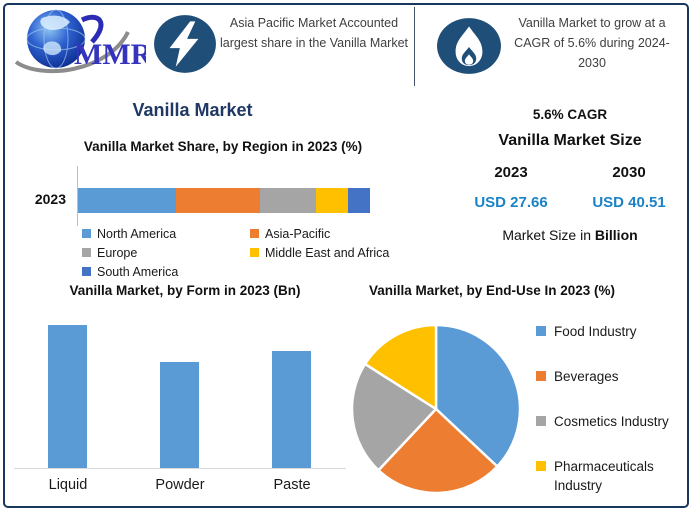  I want to click on legend-label: South America, so click(138, 272).